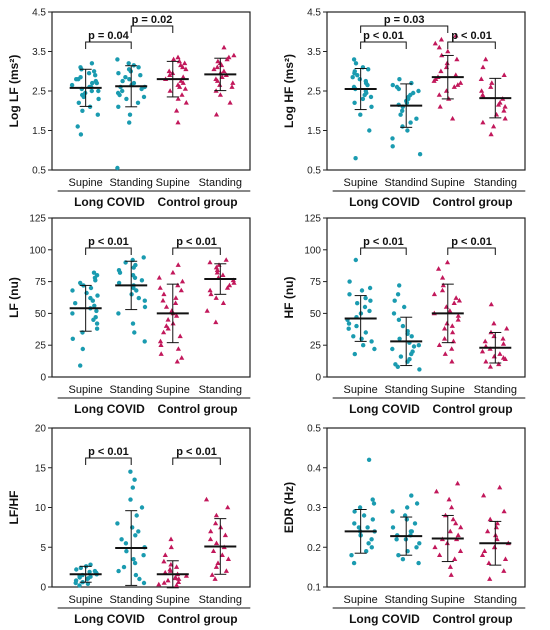  What do you see at coordinates (383, 251) in the screenshot?
I see `significance-bracket` at bounding box center [383, 251].